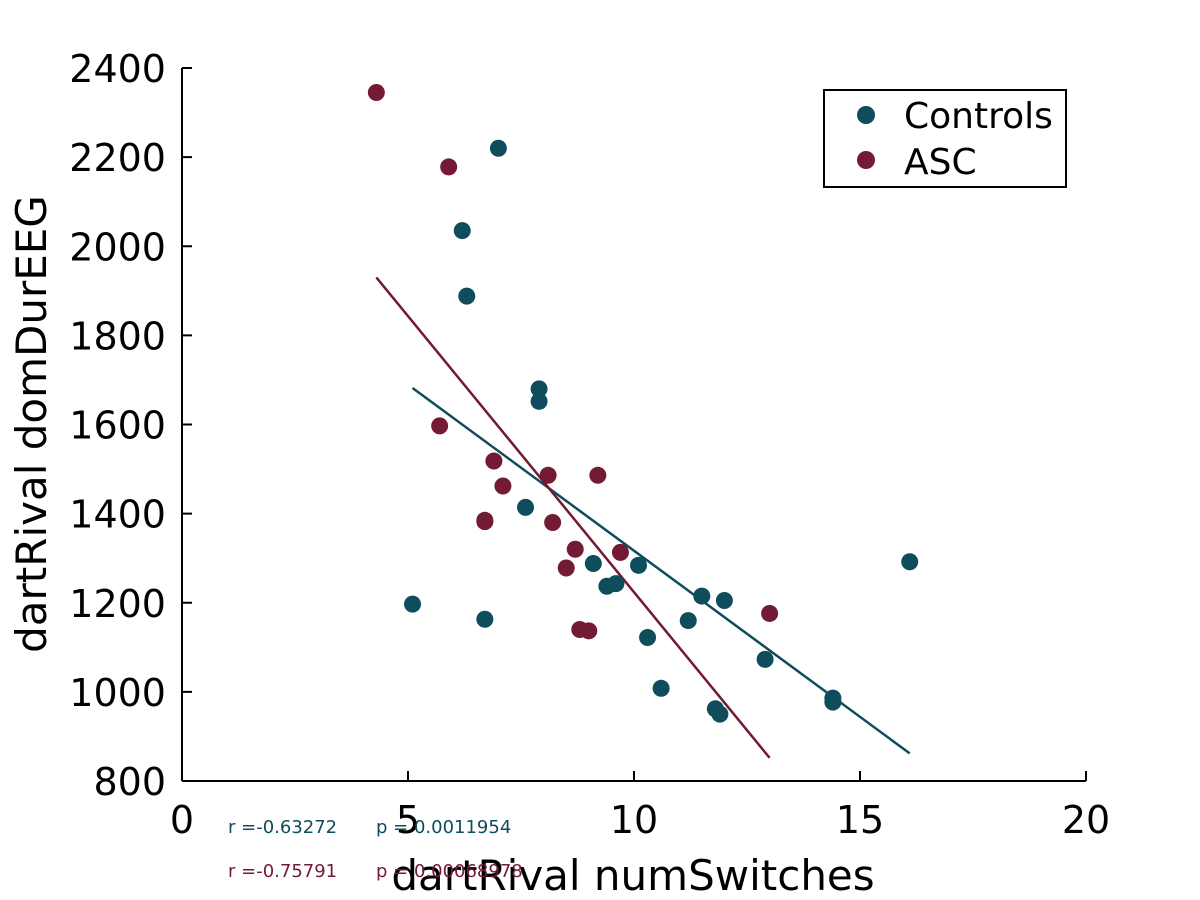 Image resolution: width=1200 pixels, height=900 pixels. I want to click on x-tick-label: 5, so click(408, 820).